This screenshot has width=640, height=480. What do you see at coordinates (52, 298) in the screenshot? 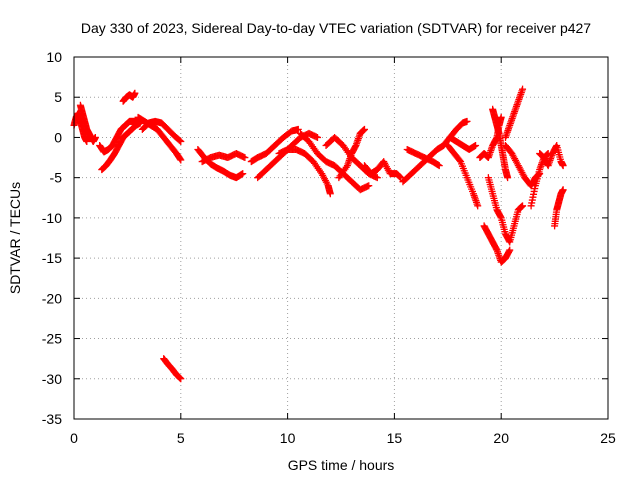
I see `y-tick-label: -20` at bounding box center [52, 298].